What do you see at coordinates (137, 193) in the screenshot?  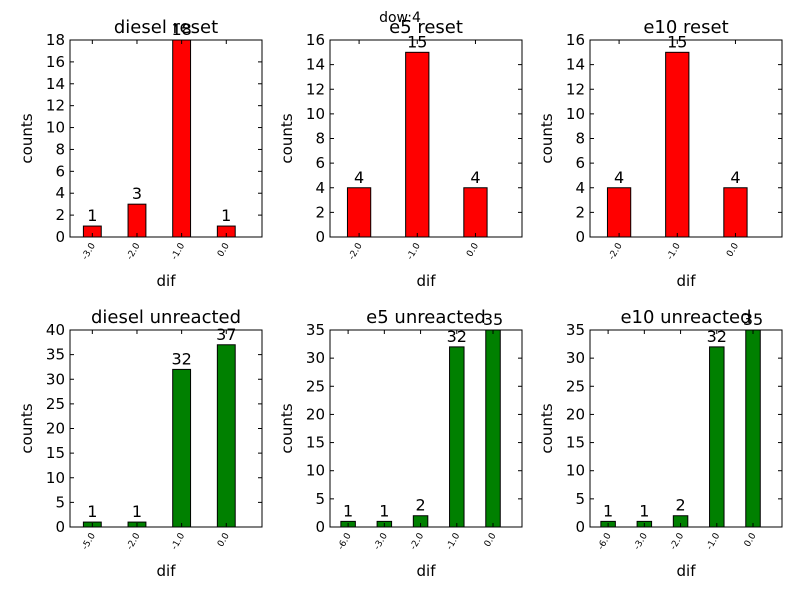 I see `bar-value-label: 3` at bounding box center [137, 193].